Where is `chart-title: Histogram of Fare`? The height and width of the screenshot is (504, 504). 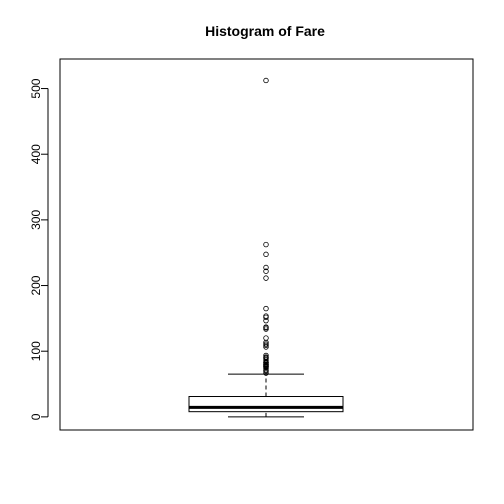
chart-title: Histogram of Fare is located at coordinates (265, 31).